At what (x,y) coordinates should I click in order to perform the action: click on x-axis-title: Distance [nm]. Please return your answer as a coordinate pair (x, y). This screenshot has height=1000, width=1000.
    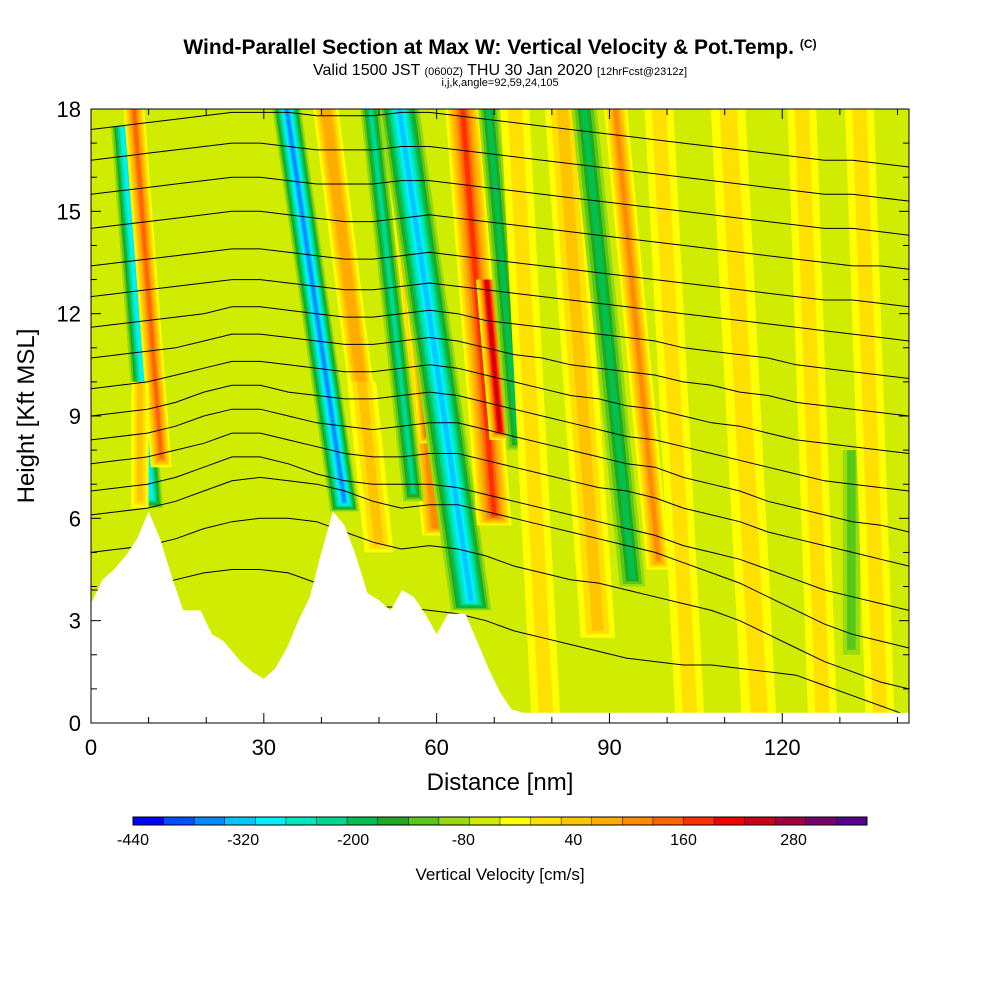
    Looking at the image, I should click on (500, 782).